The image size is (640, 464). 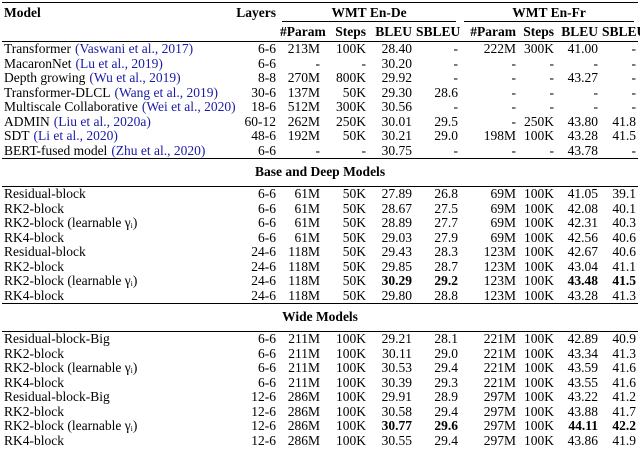 What do you see at coordinates (624, 121) in the screenshot?
I see `value-cell: 41.8` at bounding box center [624, 121].